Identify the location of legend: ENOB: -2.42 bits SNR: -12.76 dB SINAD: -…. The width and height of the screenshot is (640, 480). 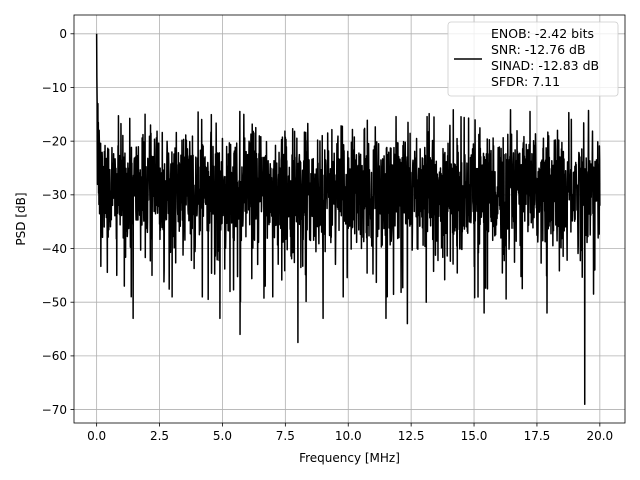
(533, 59).